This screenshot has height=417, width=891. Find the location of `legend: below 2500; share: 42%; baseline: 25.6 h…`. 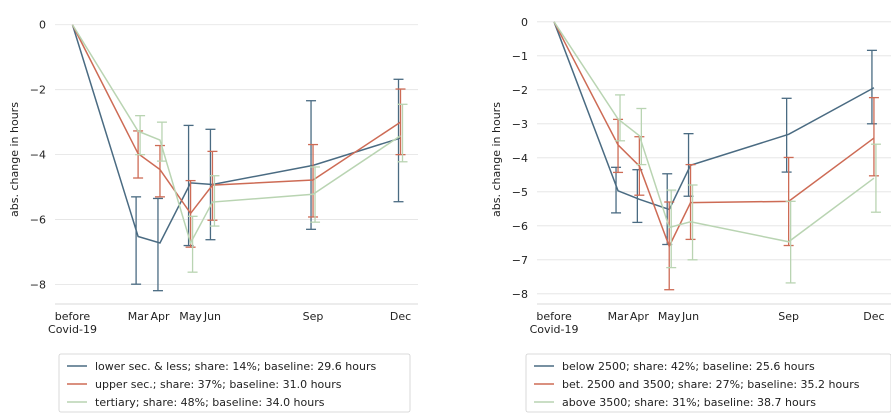

legend: below 2500; share: 42%; baseline: 25.6 h… is located at coordinates (708, 383).